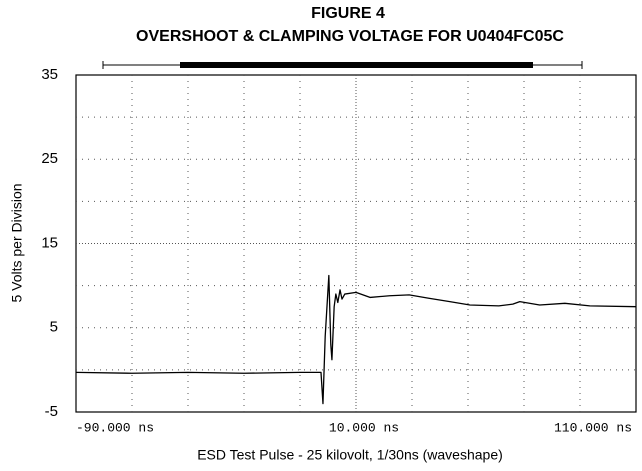 The image size is (642, 471). What do you see at coordinates (348, 13) in the screenshot?
I see `chart-title: FIGURE 4` at bounding box center [348, 13].